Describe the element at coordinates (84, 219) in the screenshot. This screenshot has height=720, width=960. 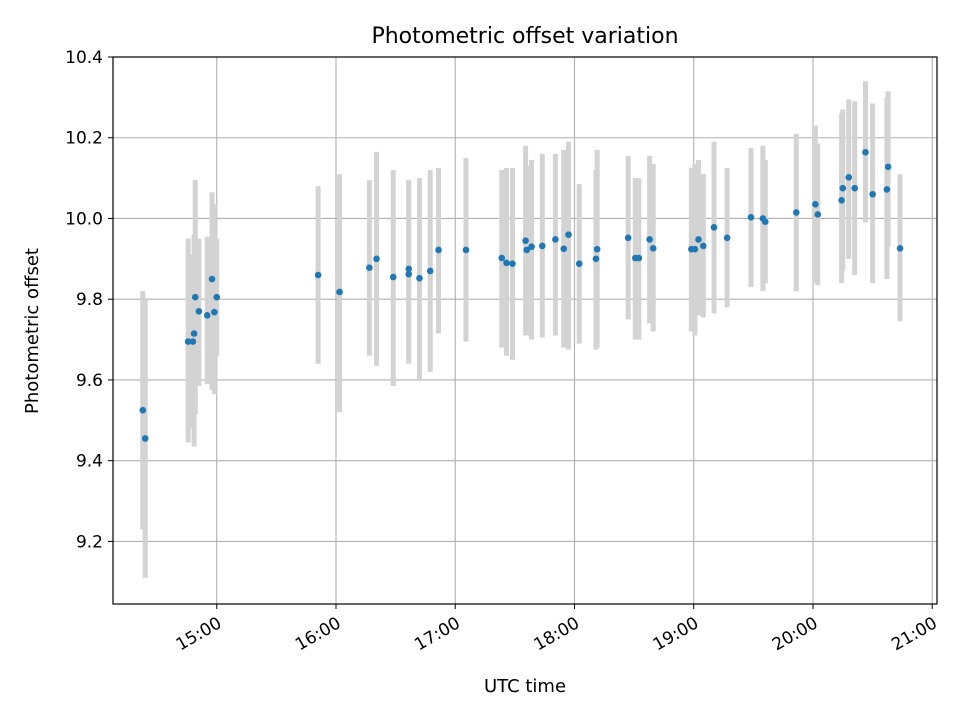
I see `y-tick-label: 10.0` at that location.